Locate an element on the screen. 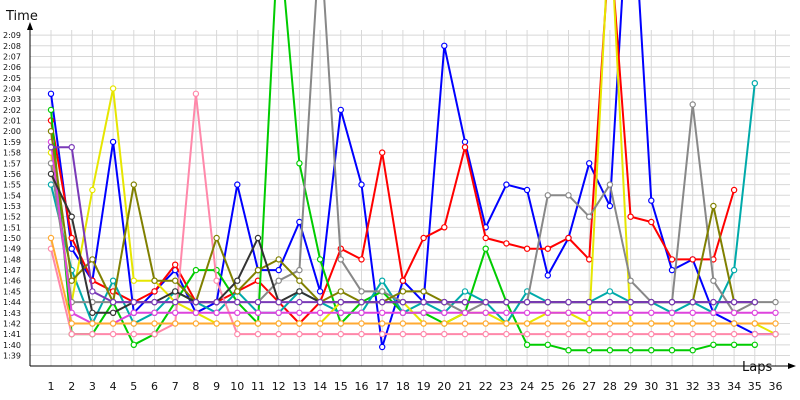 The height and width of the screenshot is (400, 800). y-tick-label: 1:39 is located at coordinates (12, 356).